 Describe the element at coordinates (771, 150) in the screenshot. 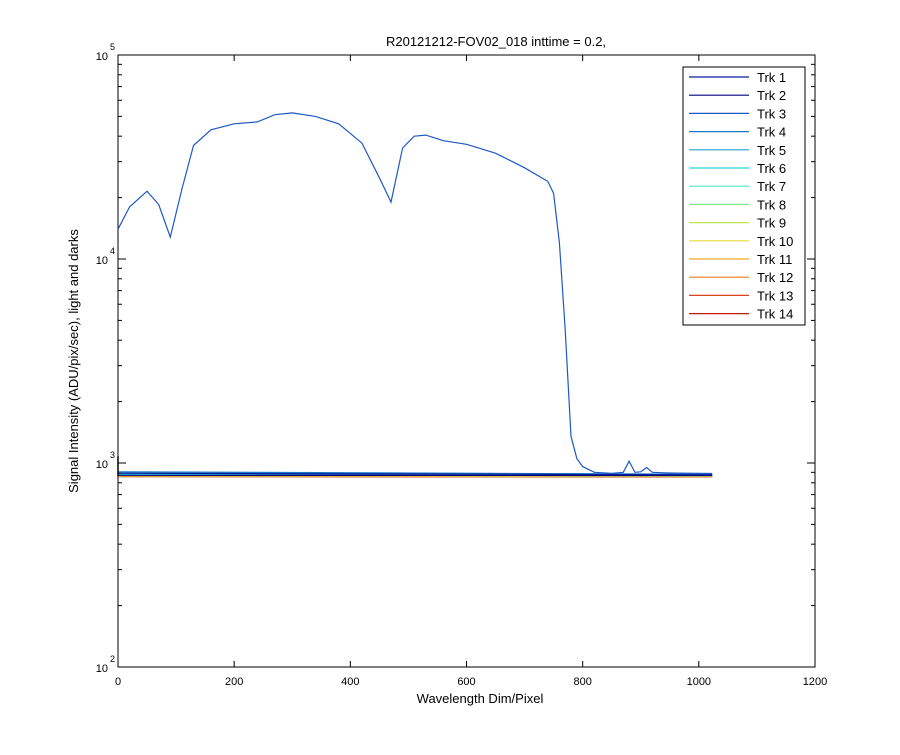

I see `legend-label: Trk 5` at that location.